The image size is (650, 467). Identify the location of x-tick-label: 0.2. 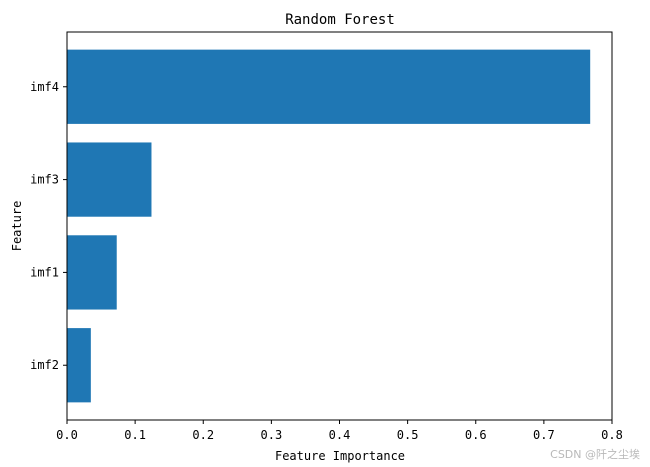
(203, 435).